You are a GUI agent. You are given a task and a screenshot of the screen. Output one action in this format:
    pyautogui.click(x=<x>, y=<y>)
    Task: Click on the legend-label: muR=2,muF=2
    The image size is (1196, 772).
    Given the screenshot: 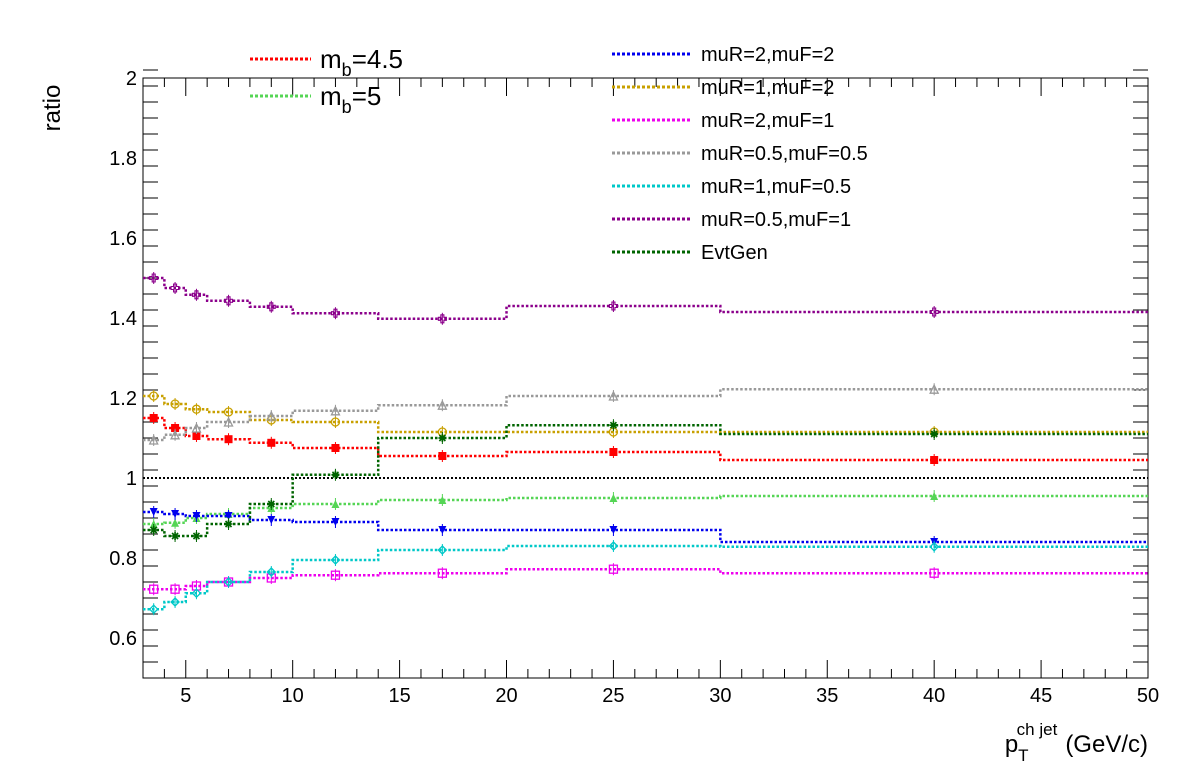 What is the action you would take?
    pyautogui.click(x=767, y=55)
    